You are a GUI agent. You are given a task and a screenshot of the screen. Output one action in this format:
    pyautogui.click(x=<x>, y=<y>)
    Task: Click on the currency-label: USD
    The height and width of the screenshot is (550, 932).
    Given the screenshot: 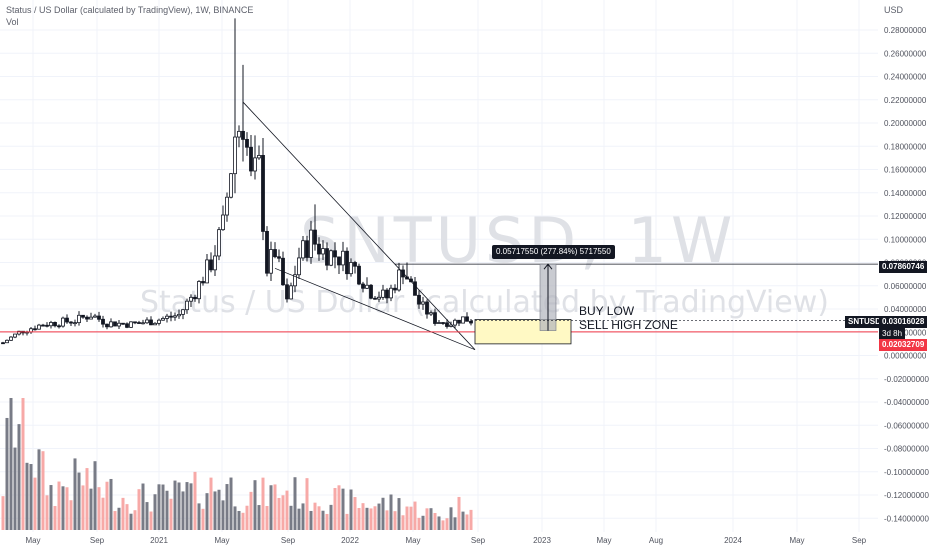 What is the action you would take?
    pyautogui.click(x=894, y=10)
    